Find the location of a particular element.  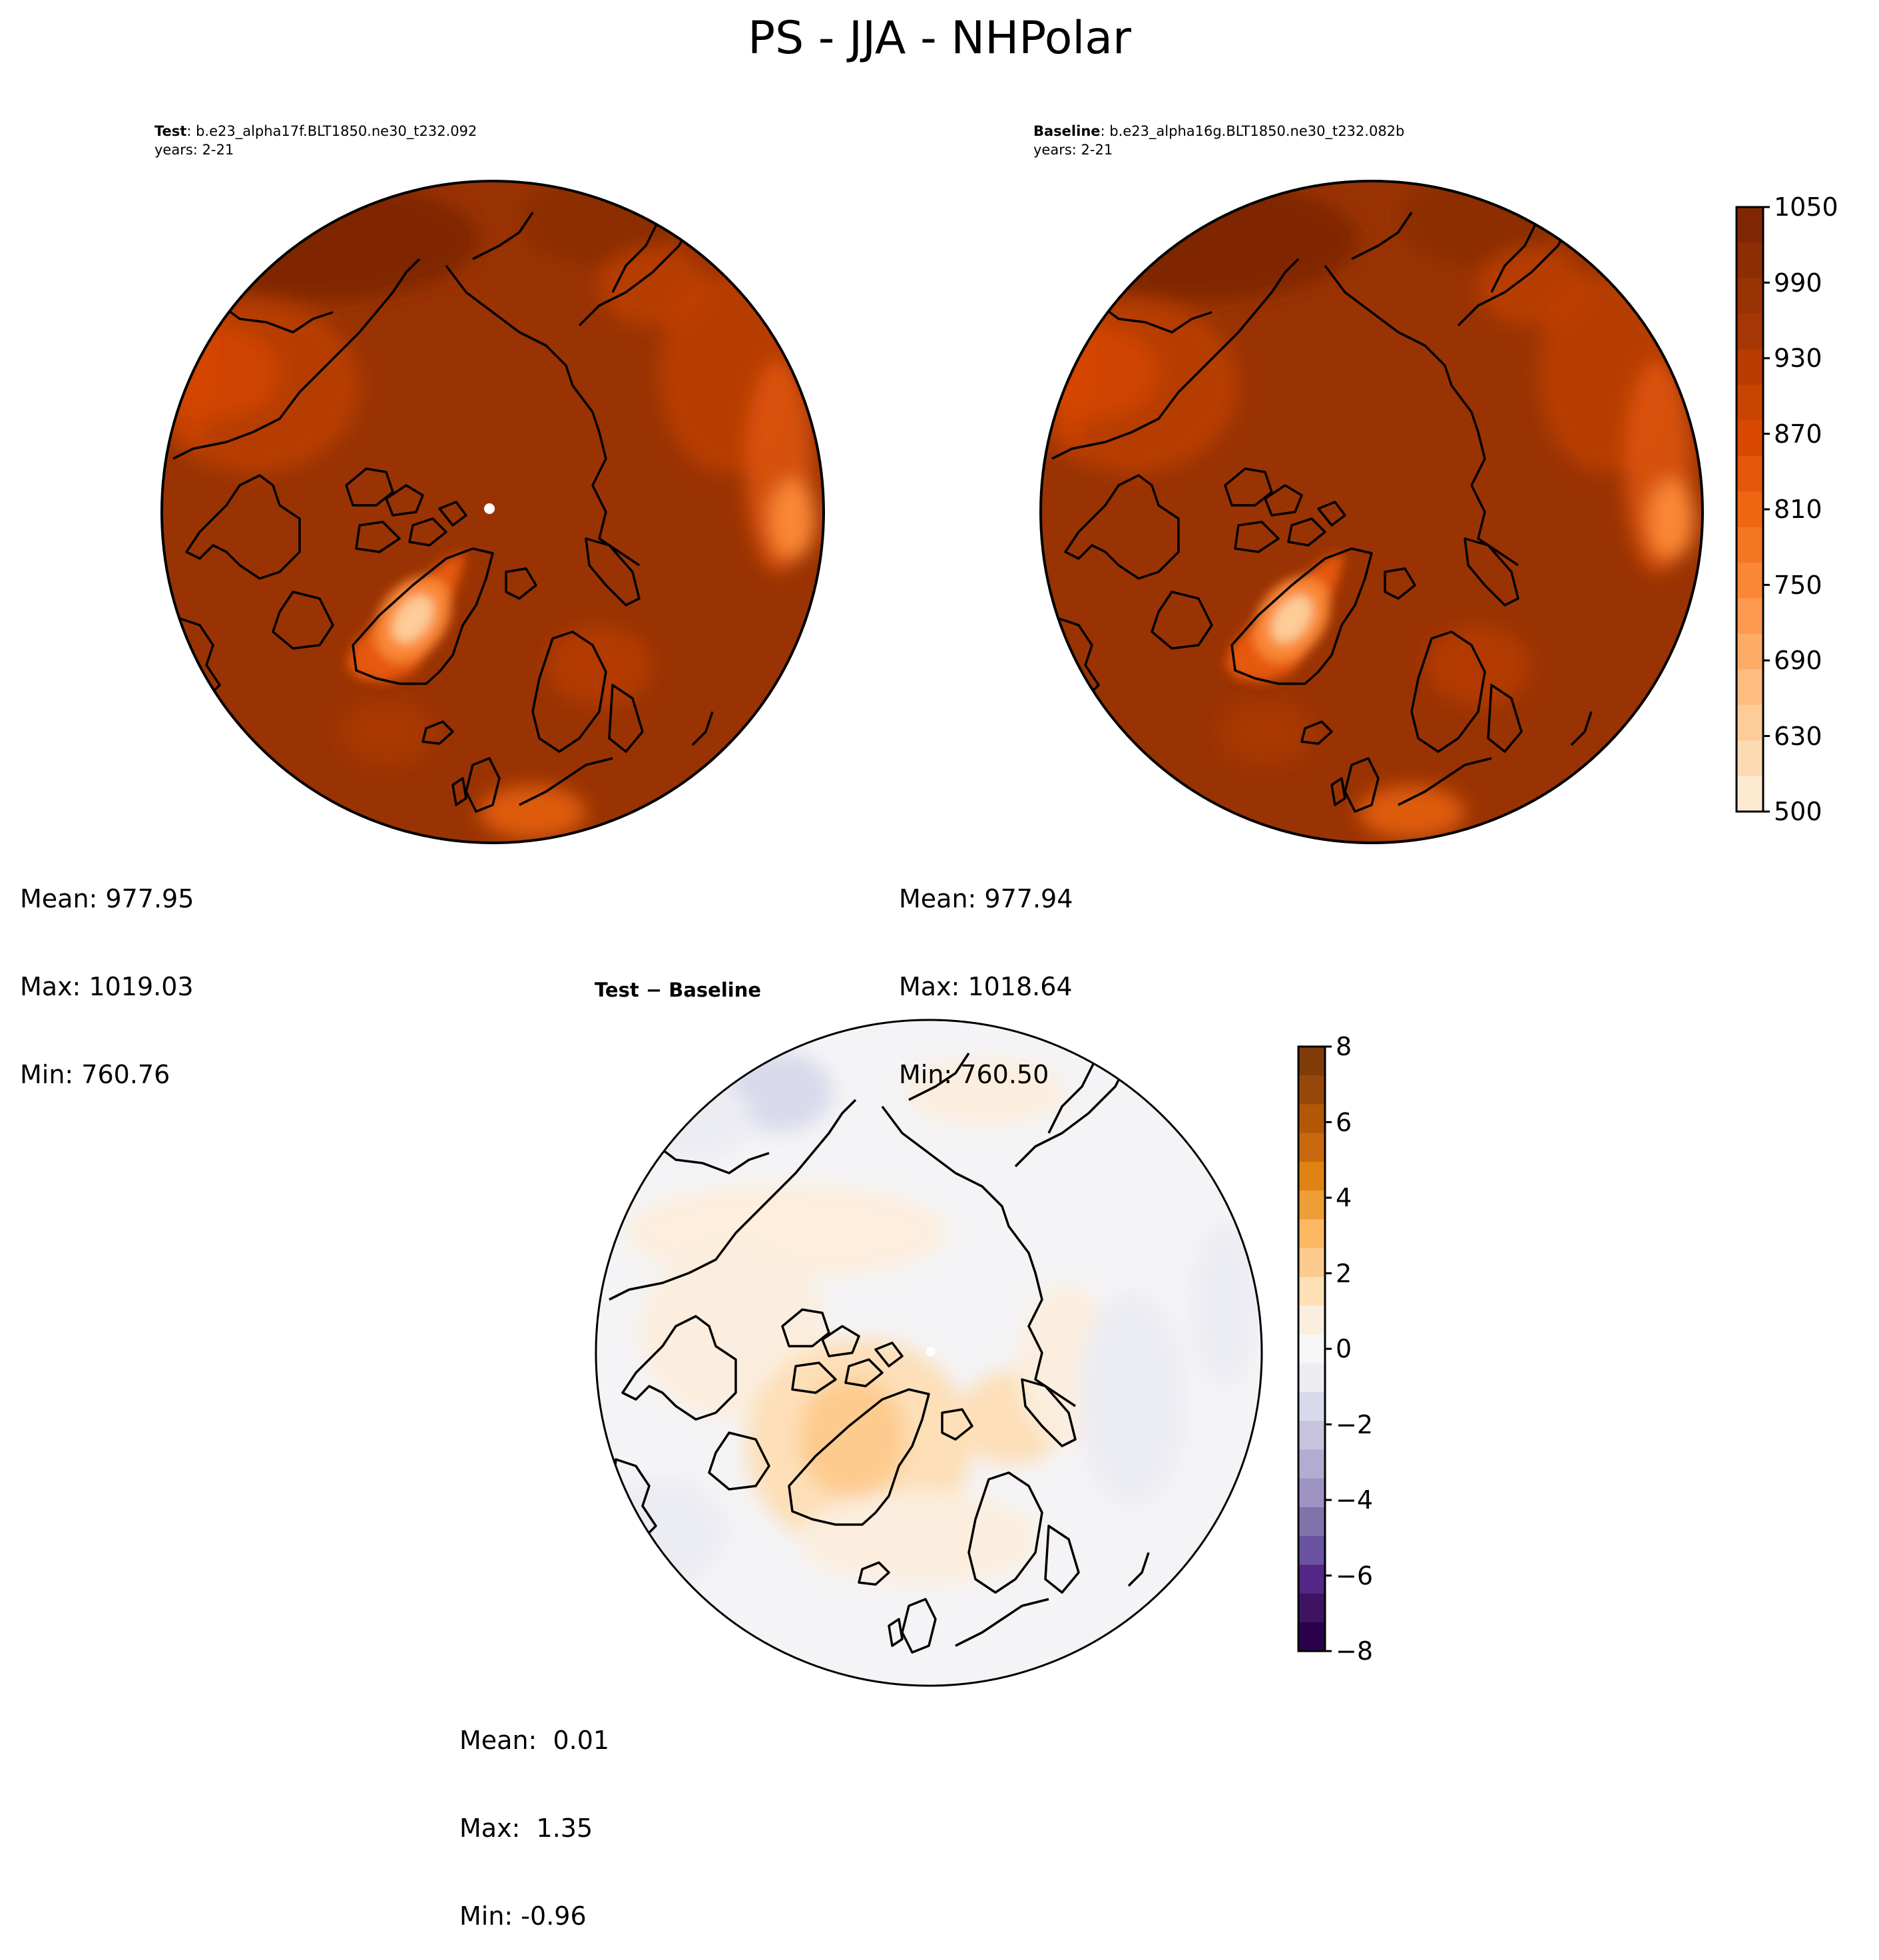

field-tick-label: 930 is located at coordinates (1798, 358).